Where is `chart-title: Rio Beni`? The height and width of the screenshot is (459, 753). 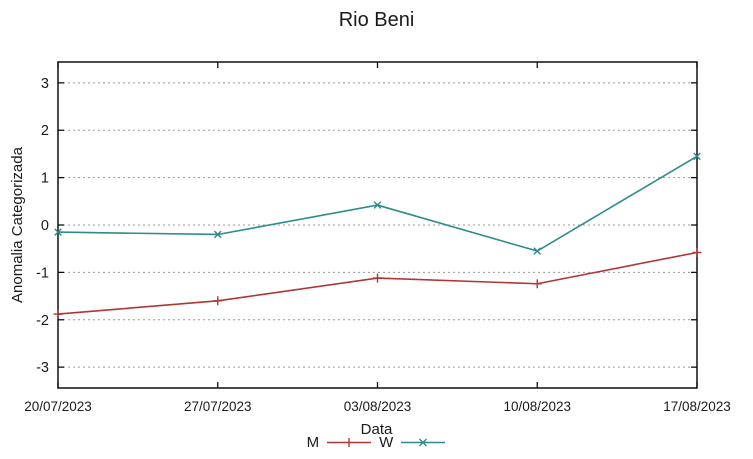 chart-title: Rio Beni is located at coordinates (376, 20).